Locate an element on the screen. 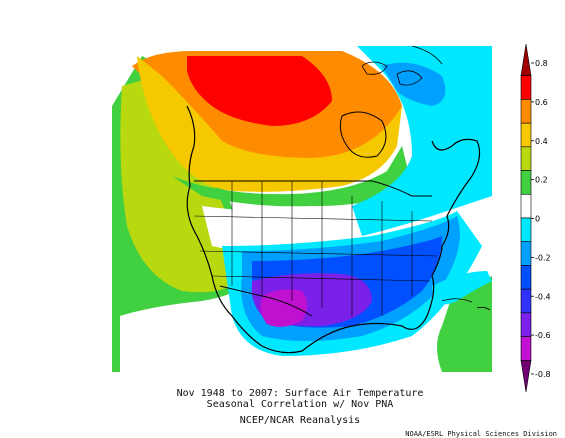 This screenshot has height=438, width=565. colorbar-tick-label: 0 is located at coordinates (537, 219).